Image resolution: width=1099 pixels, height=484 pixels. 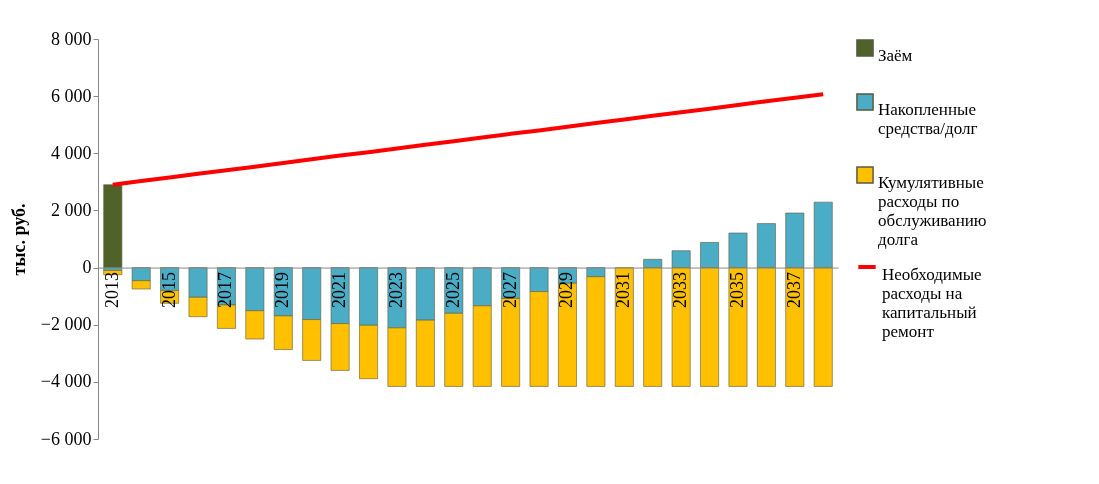 What do you see at coordinates (71, 95) in the screenshot?
I see `y-tick-label: 6 000` at bounding box center [71, 95].